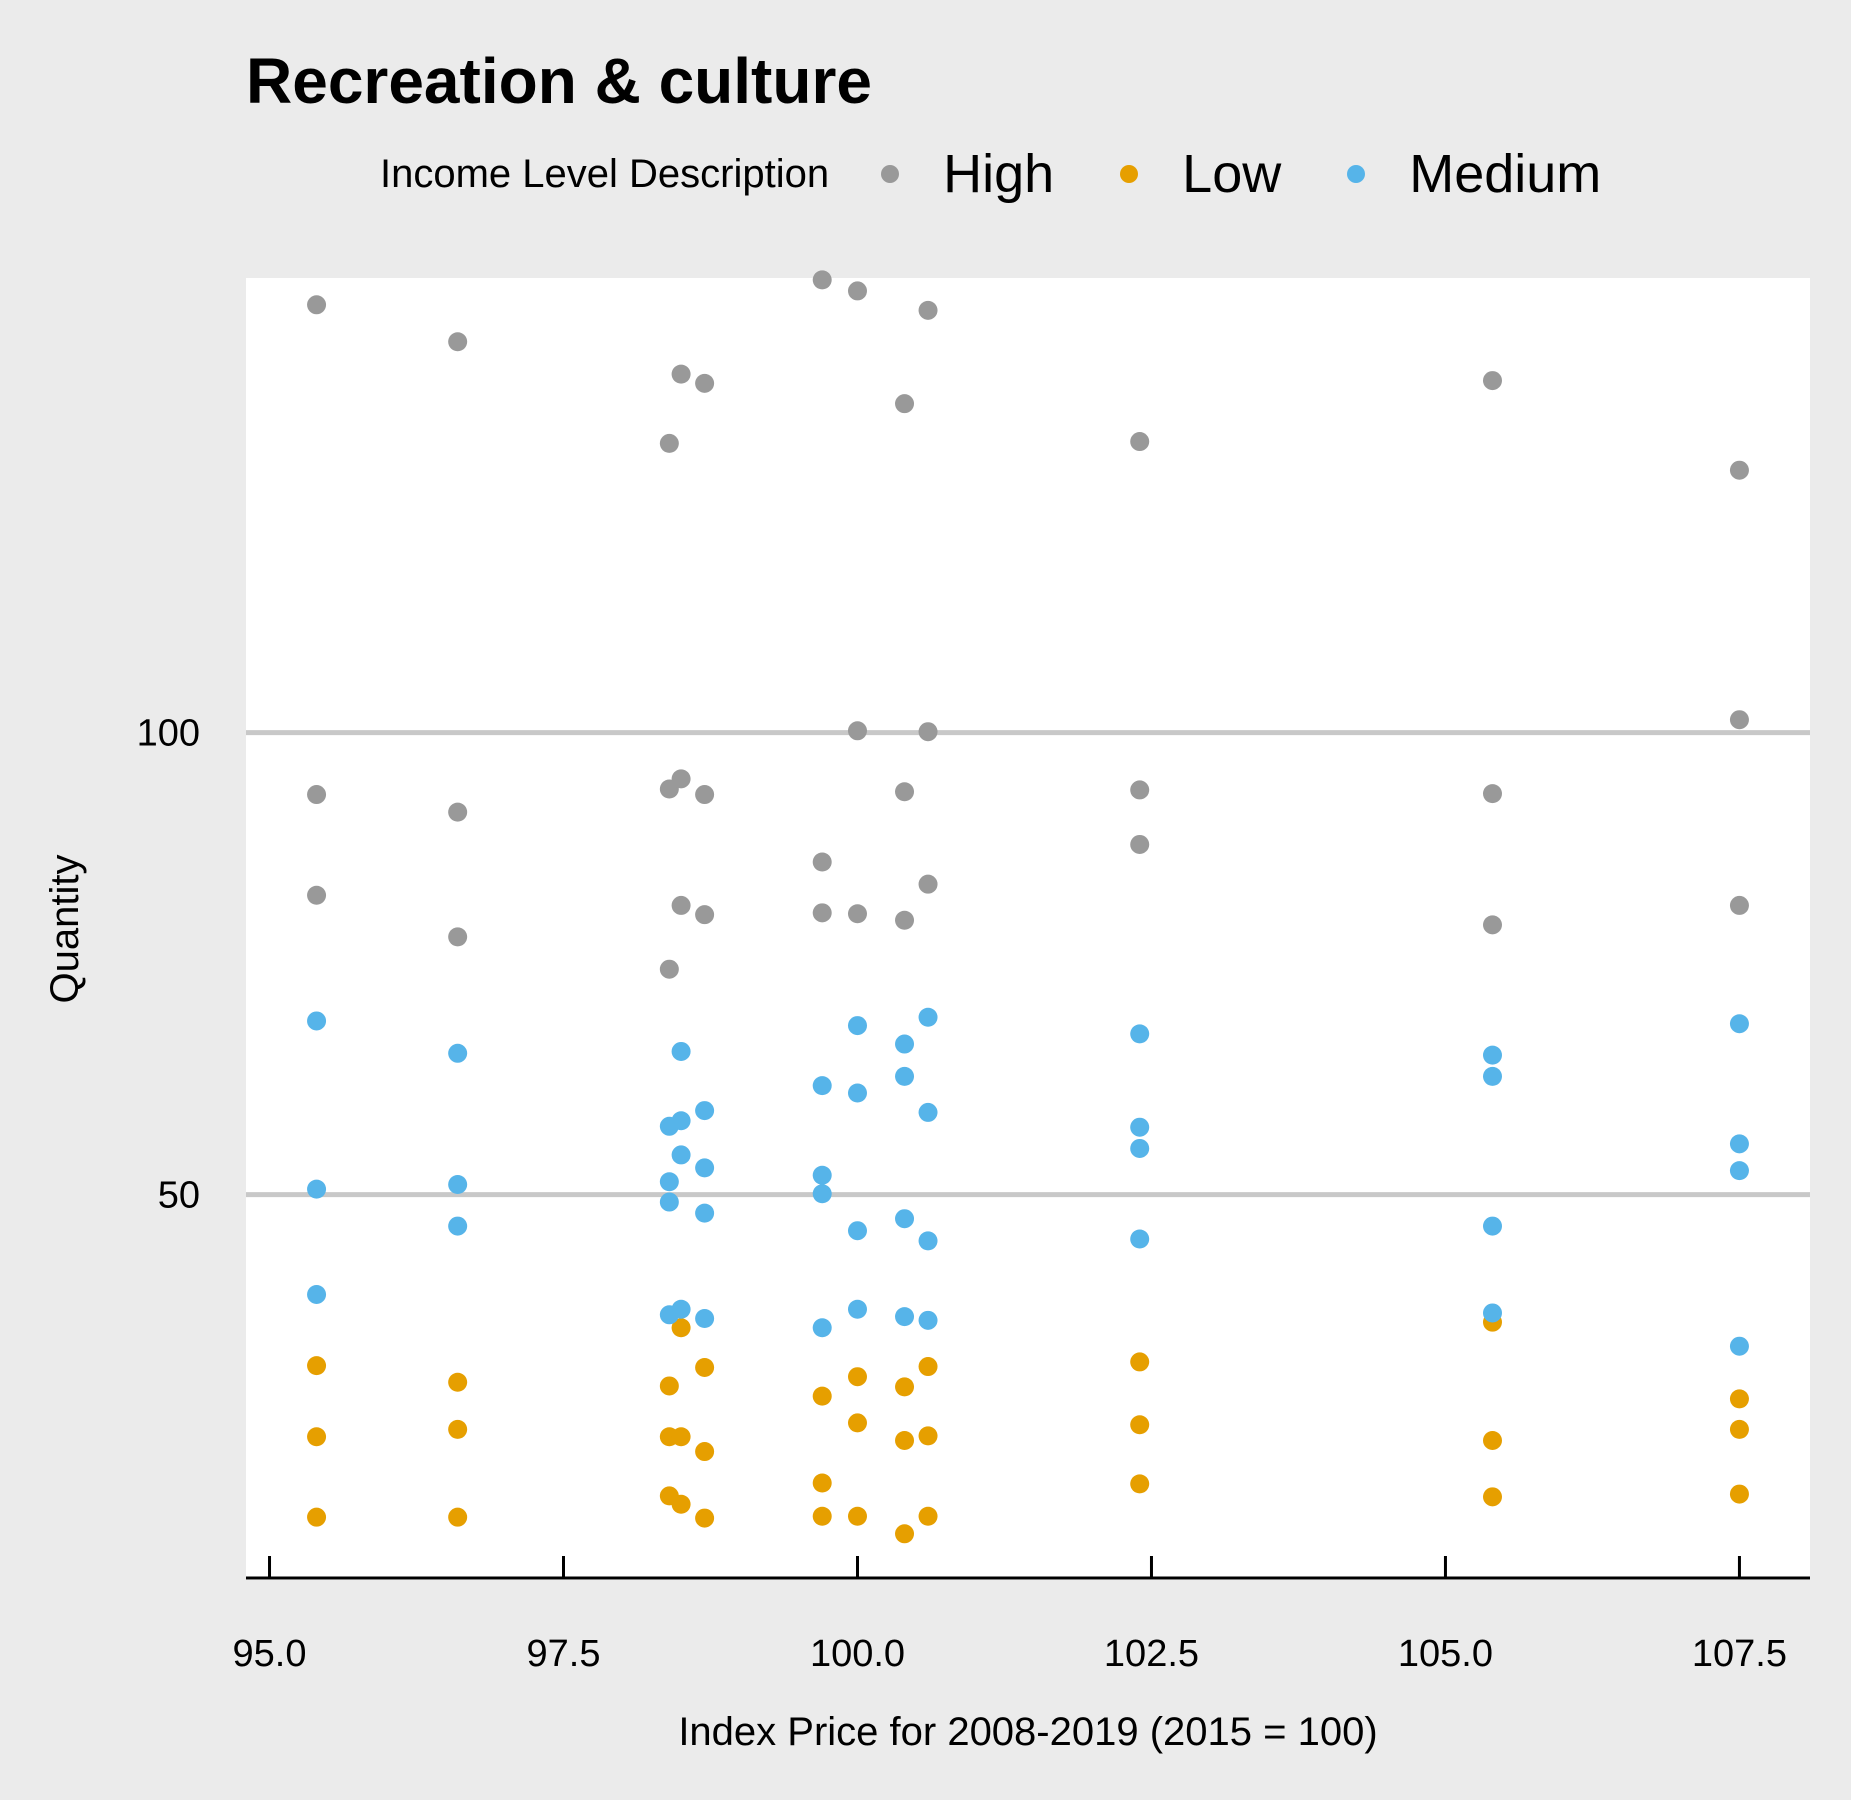 The image size is (1851, 1800). I want to click on x-tick-label: 107.5, so click(1739, 1654).